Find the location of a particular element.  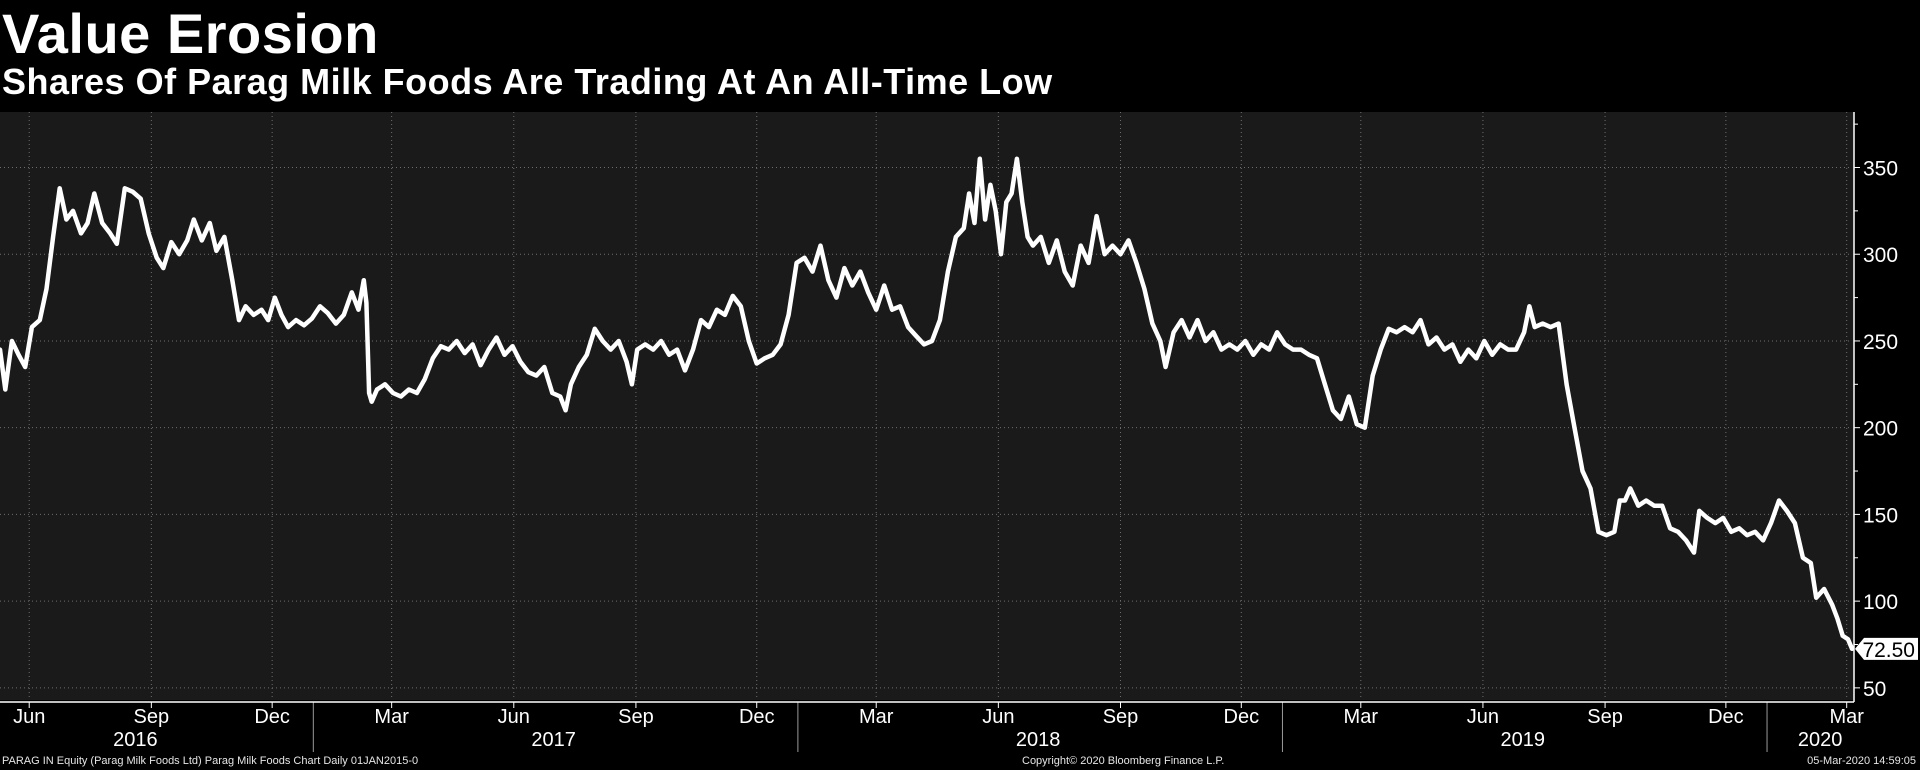

x-tick-label-1: Sep is located at coordinates (152, 717).